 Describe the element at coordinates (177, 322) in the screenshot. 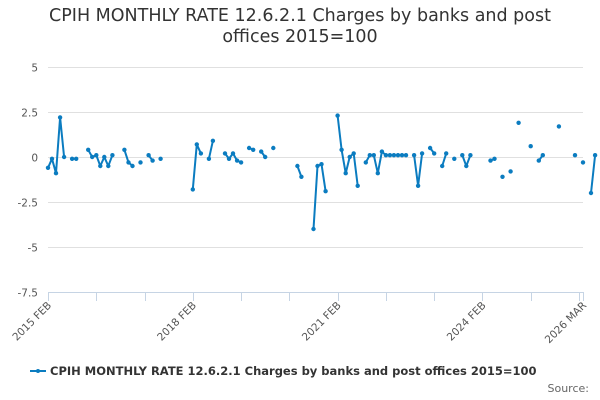

I see `x-tick-label: 2018 FEB` at that location.